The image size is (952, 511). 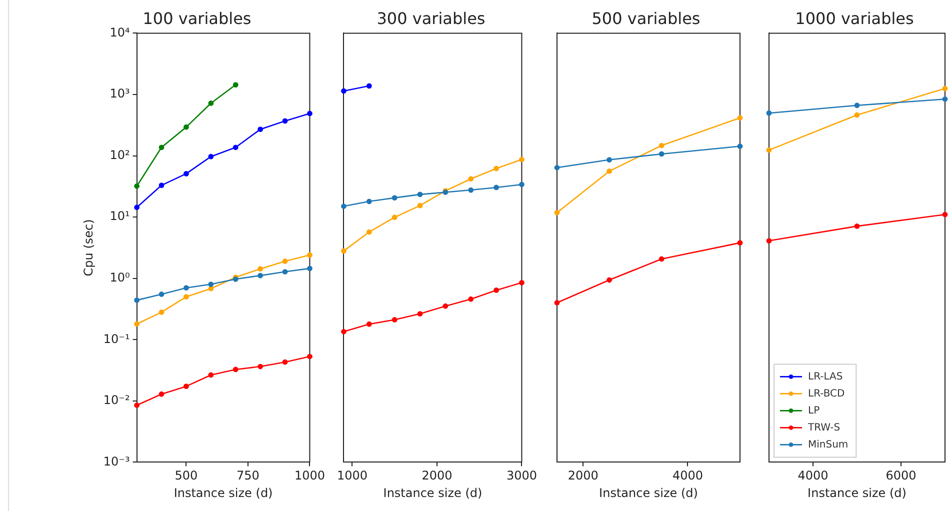 What do you see at coordinates (248, 475) in the screenshot?
I see `x-tick-label: 750` at bounding box center [248, 475].